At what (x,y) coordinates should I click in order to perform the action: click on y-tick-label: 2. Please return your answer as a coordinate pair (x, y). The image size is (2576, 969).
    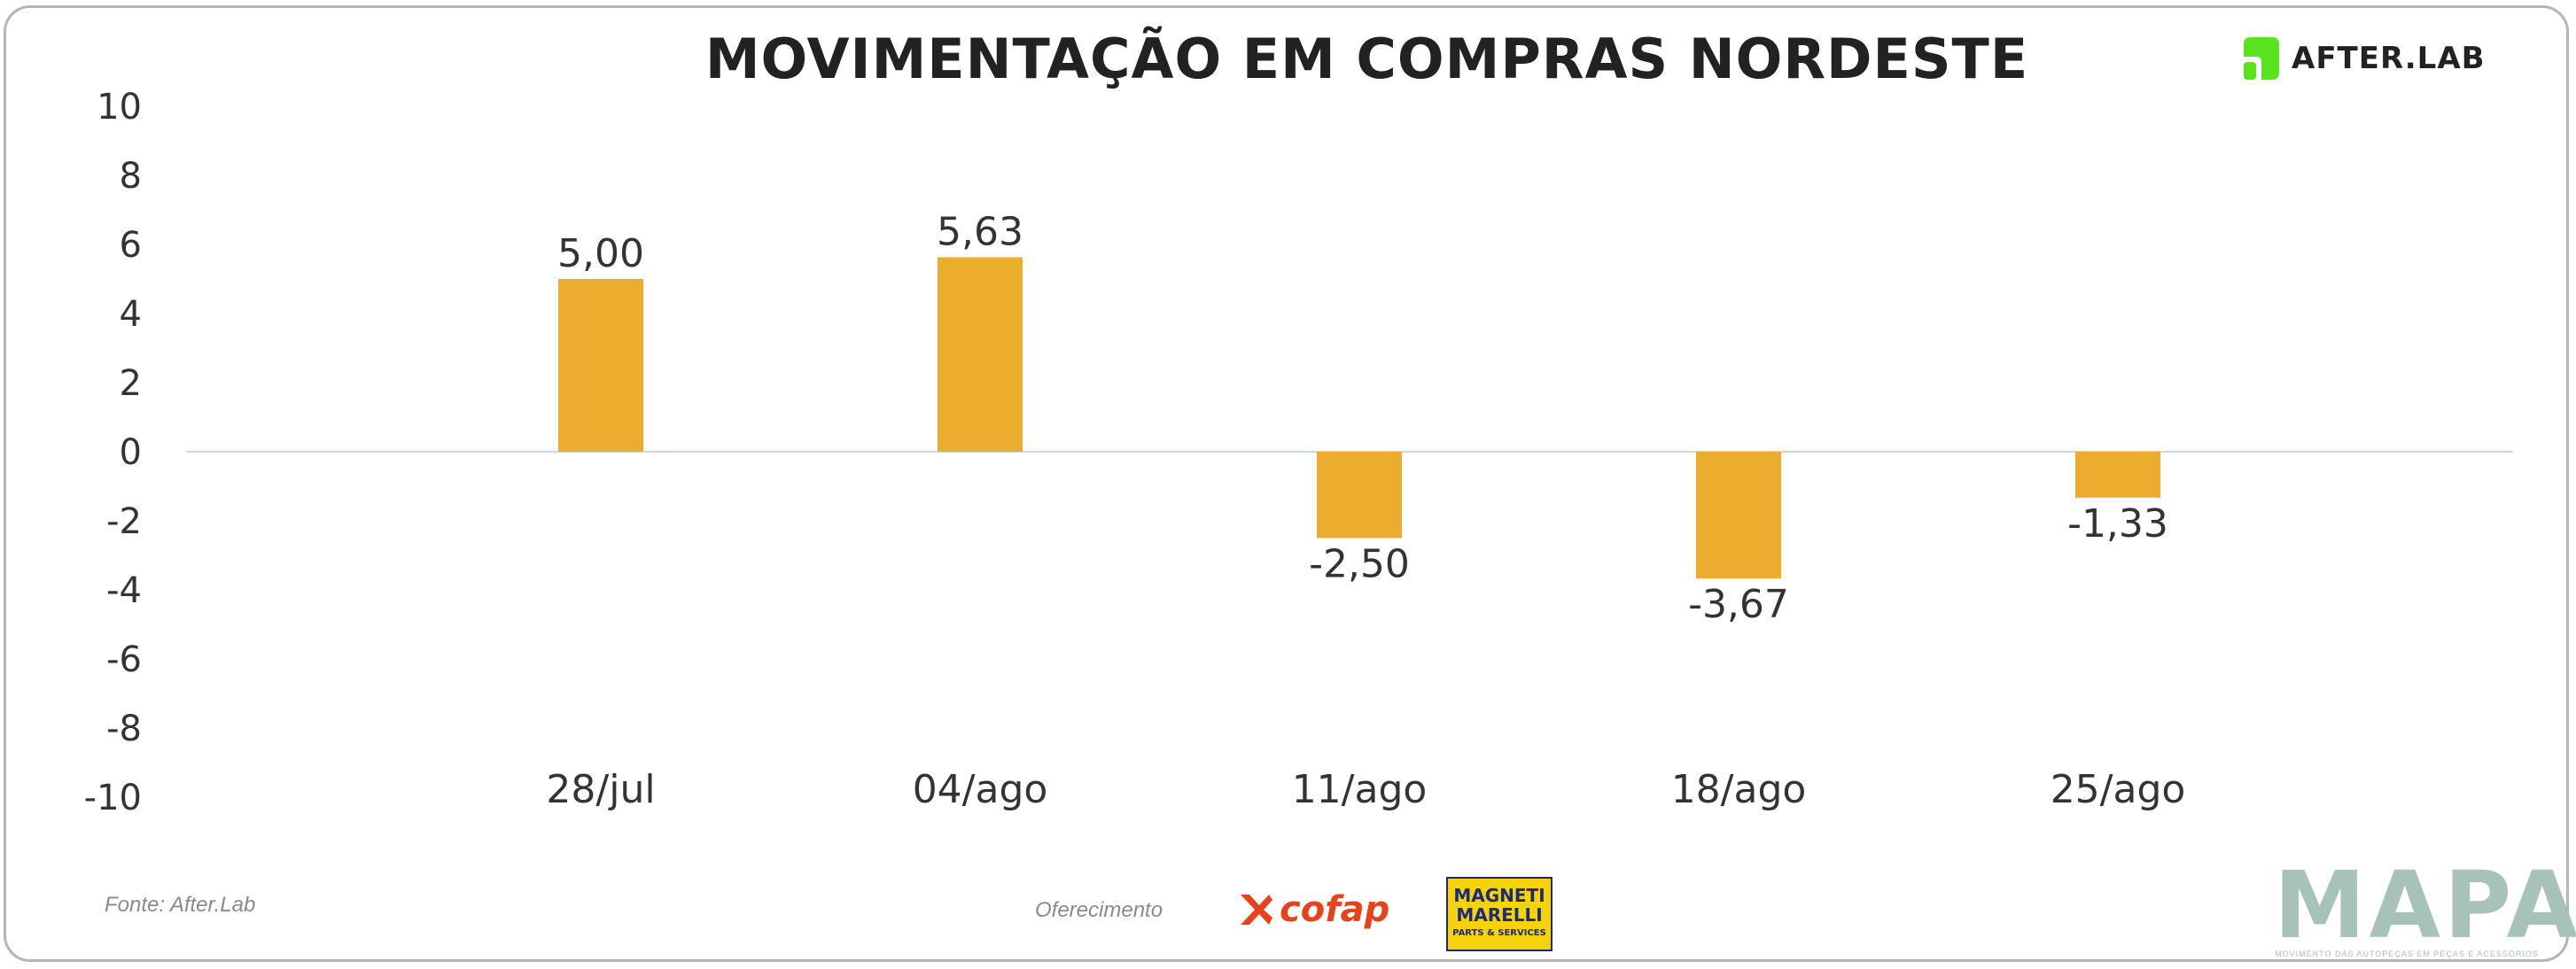
    Looking at the image, I should click on (131, 383).